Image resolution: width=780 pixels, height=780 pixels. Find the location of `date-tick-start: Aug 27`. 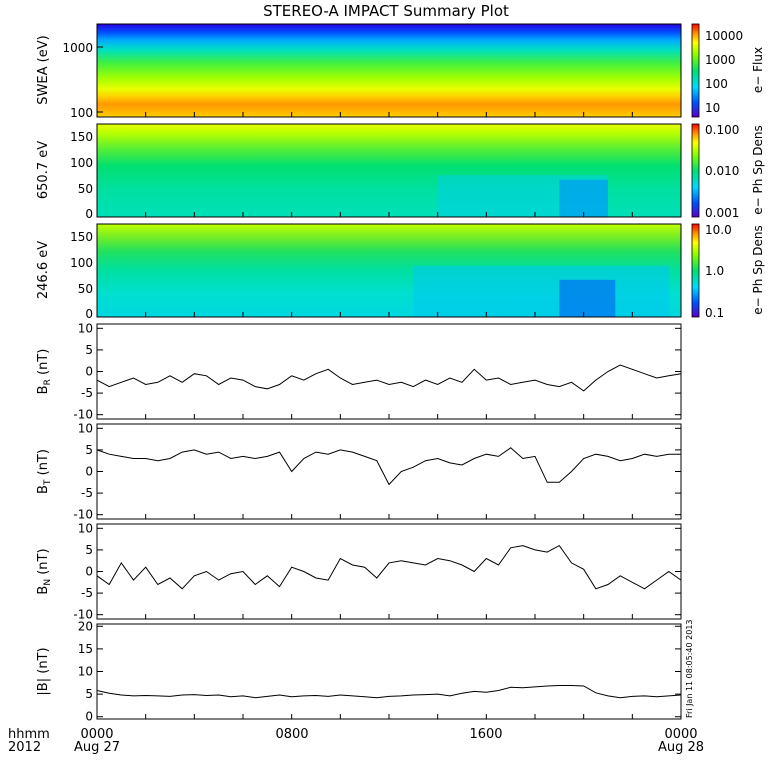

date-tick-start: Aug 27 is located at coordinates (97, 747).